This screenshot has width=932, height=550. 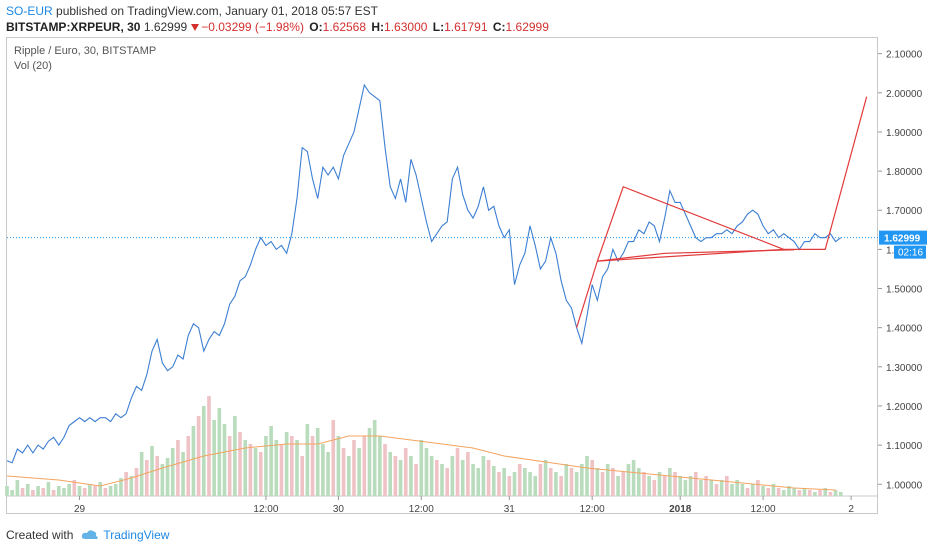 I want to click on y-tick-label: 1.70000, so click(x=904, y=211).